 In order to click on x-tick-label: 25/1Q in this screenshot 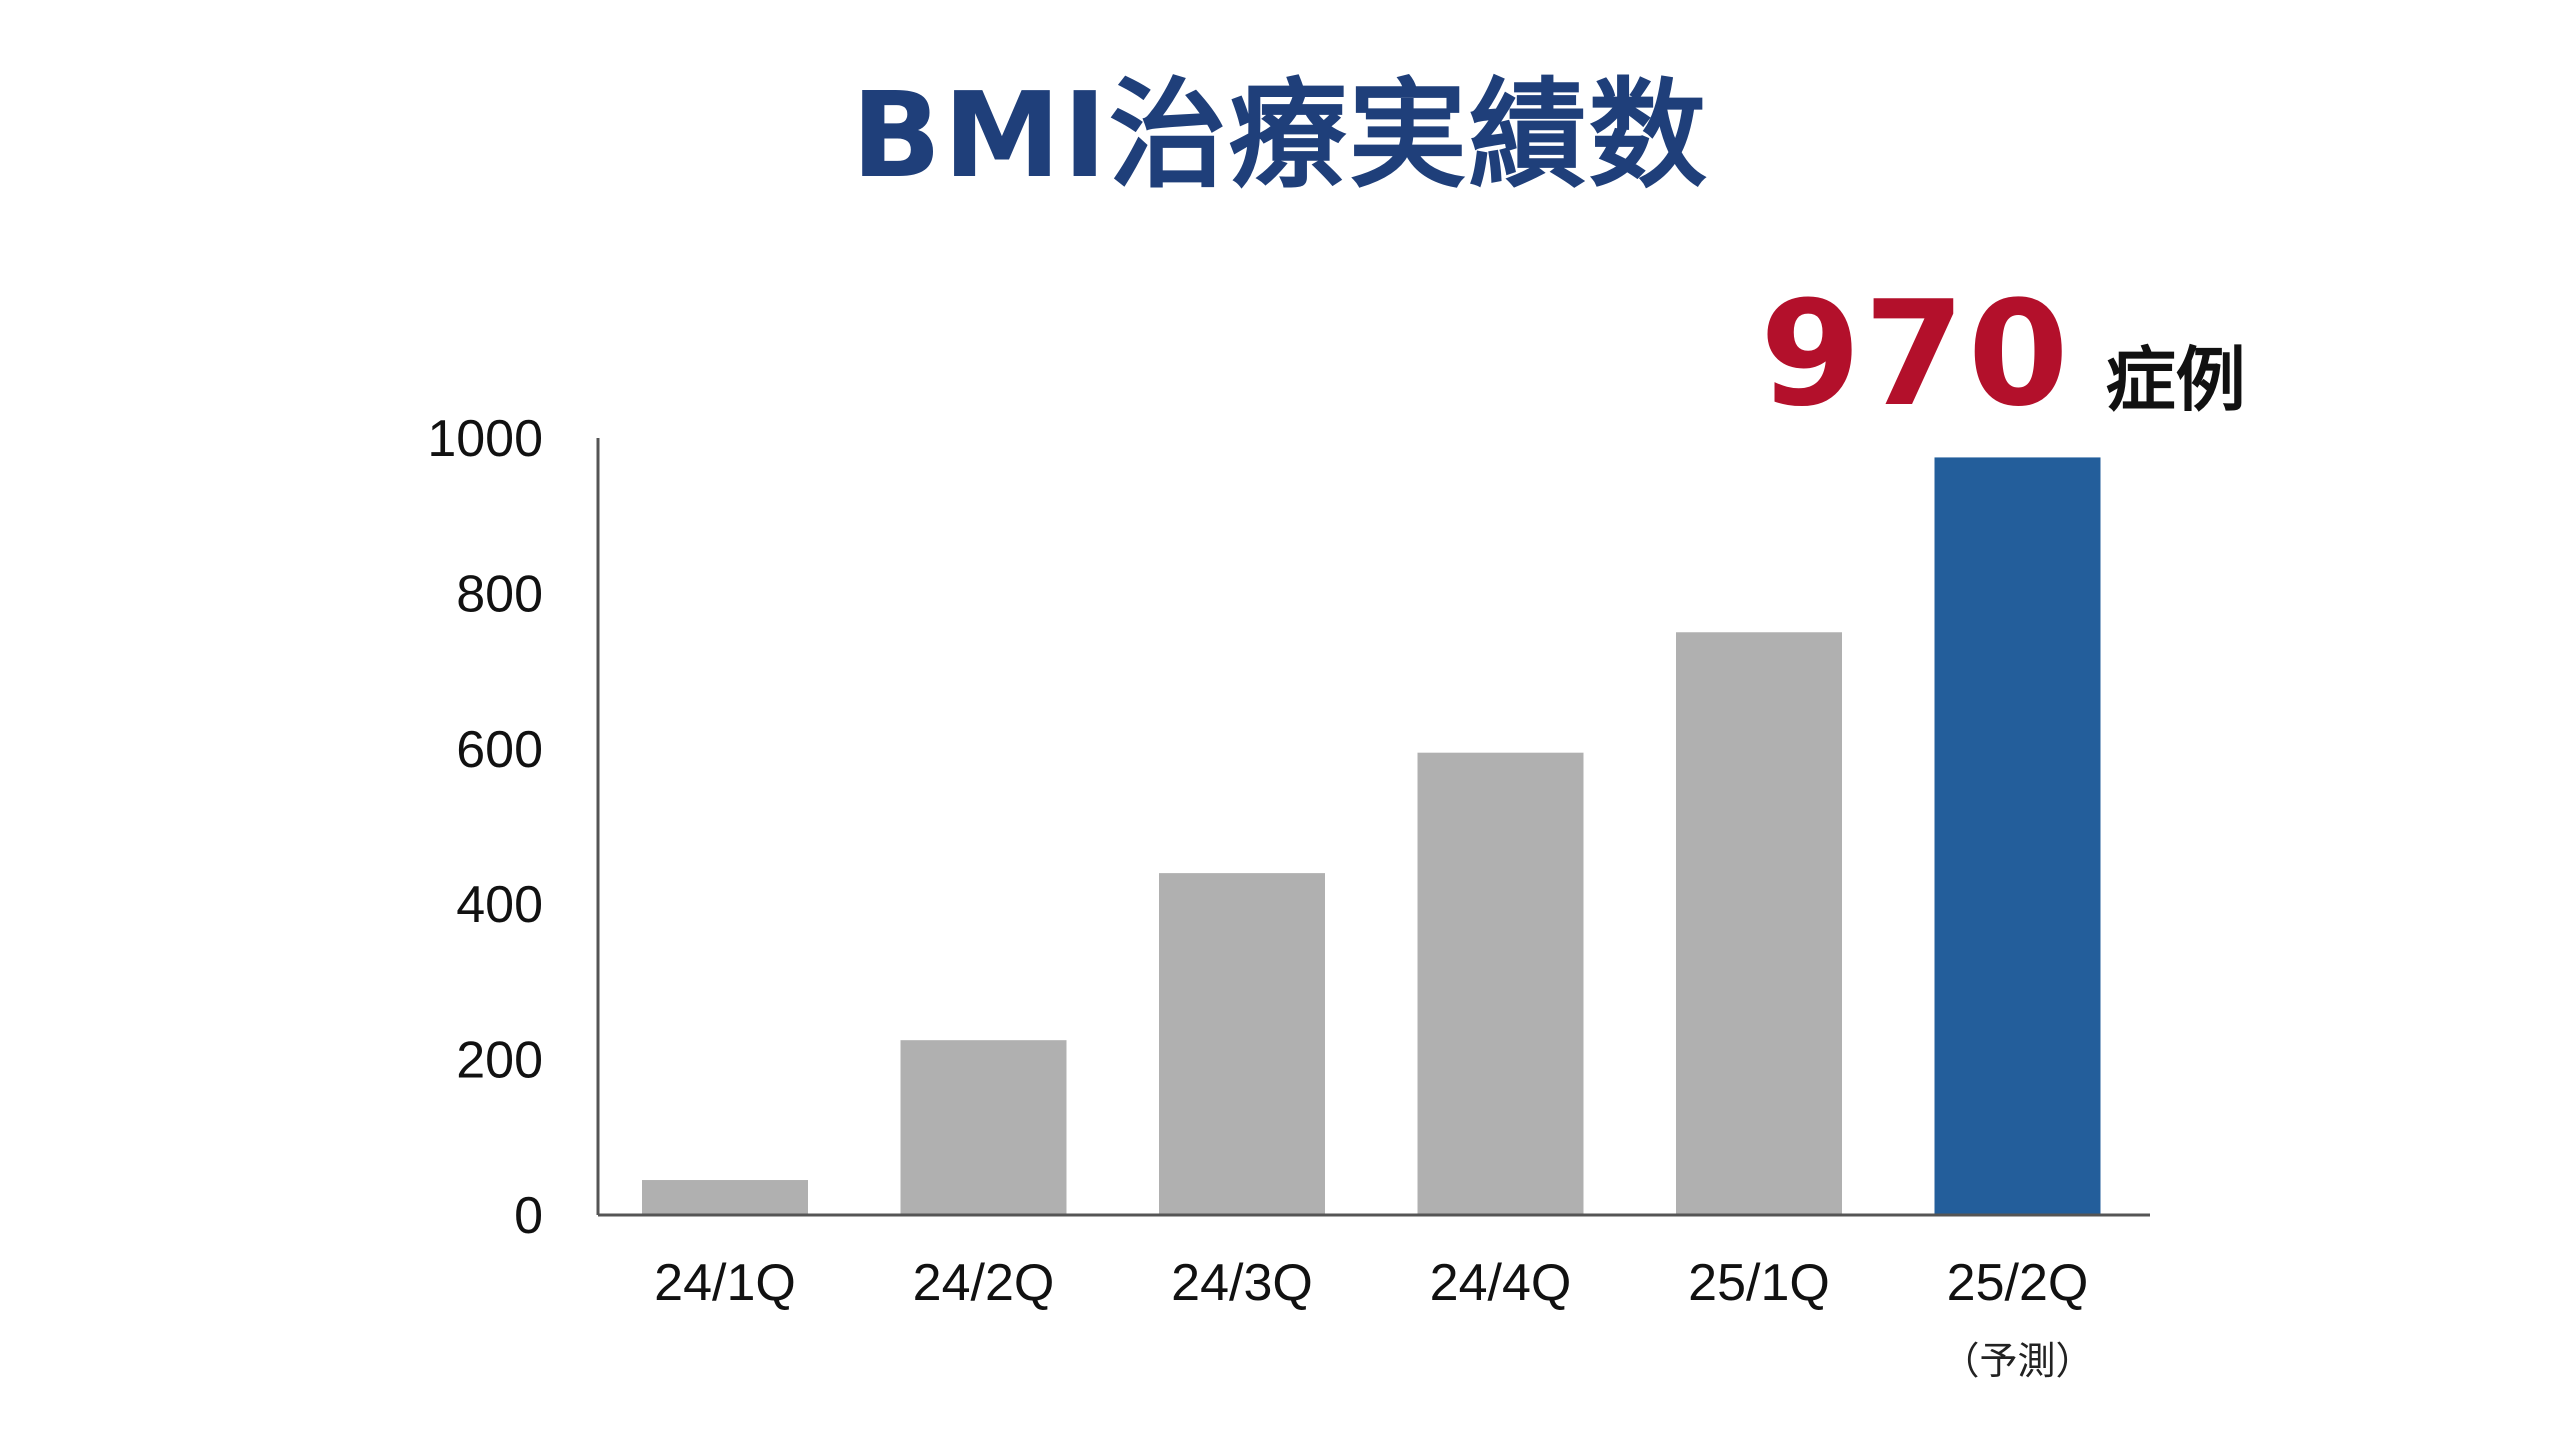, I will do `click(1759, 1283)`.